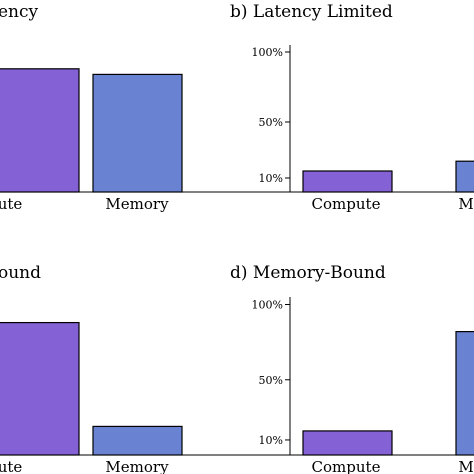 The width and height of the screenshot is (474, 474). Describe the element at coordinates (311, 12) in the screenshot. I see `panel-b-title: b) Latency Limited` at that location.